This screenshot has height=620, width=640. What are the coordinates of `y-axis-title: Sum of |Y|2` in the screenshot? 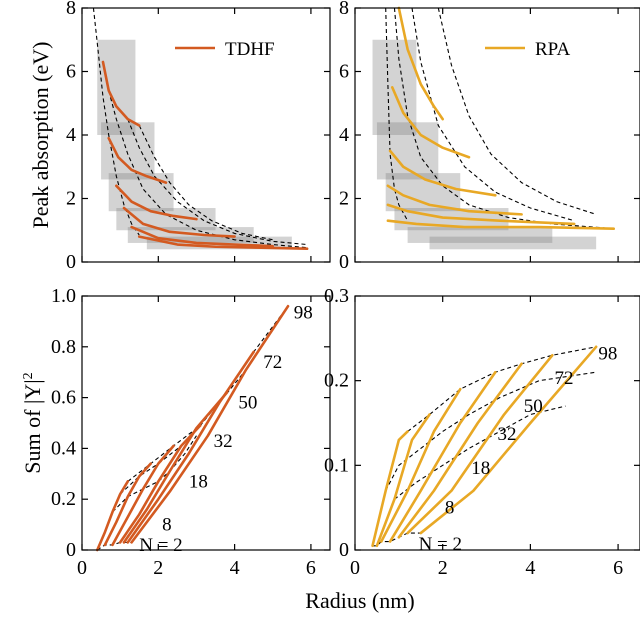 It's located at (32, 422).